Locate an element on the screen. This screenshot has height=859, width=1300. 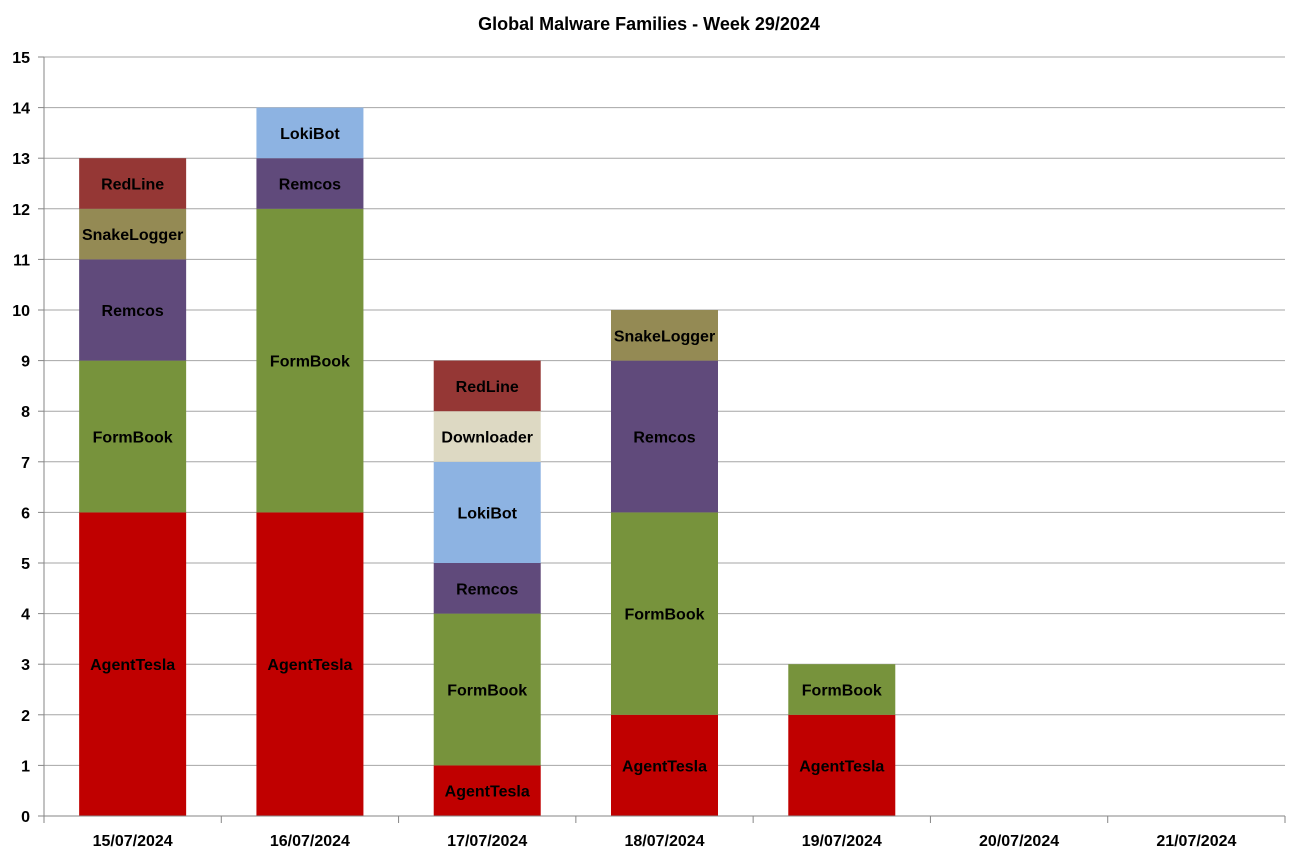
x-tick-label: 17/07/2024 is located at coordinates (487, 841).